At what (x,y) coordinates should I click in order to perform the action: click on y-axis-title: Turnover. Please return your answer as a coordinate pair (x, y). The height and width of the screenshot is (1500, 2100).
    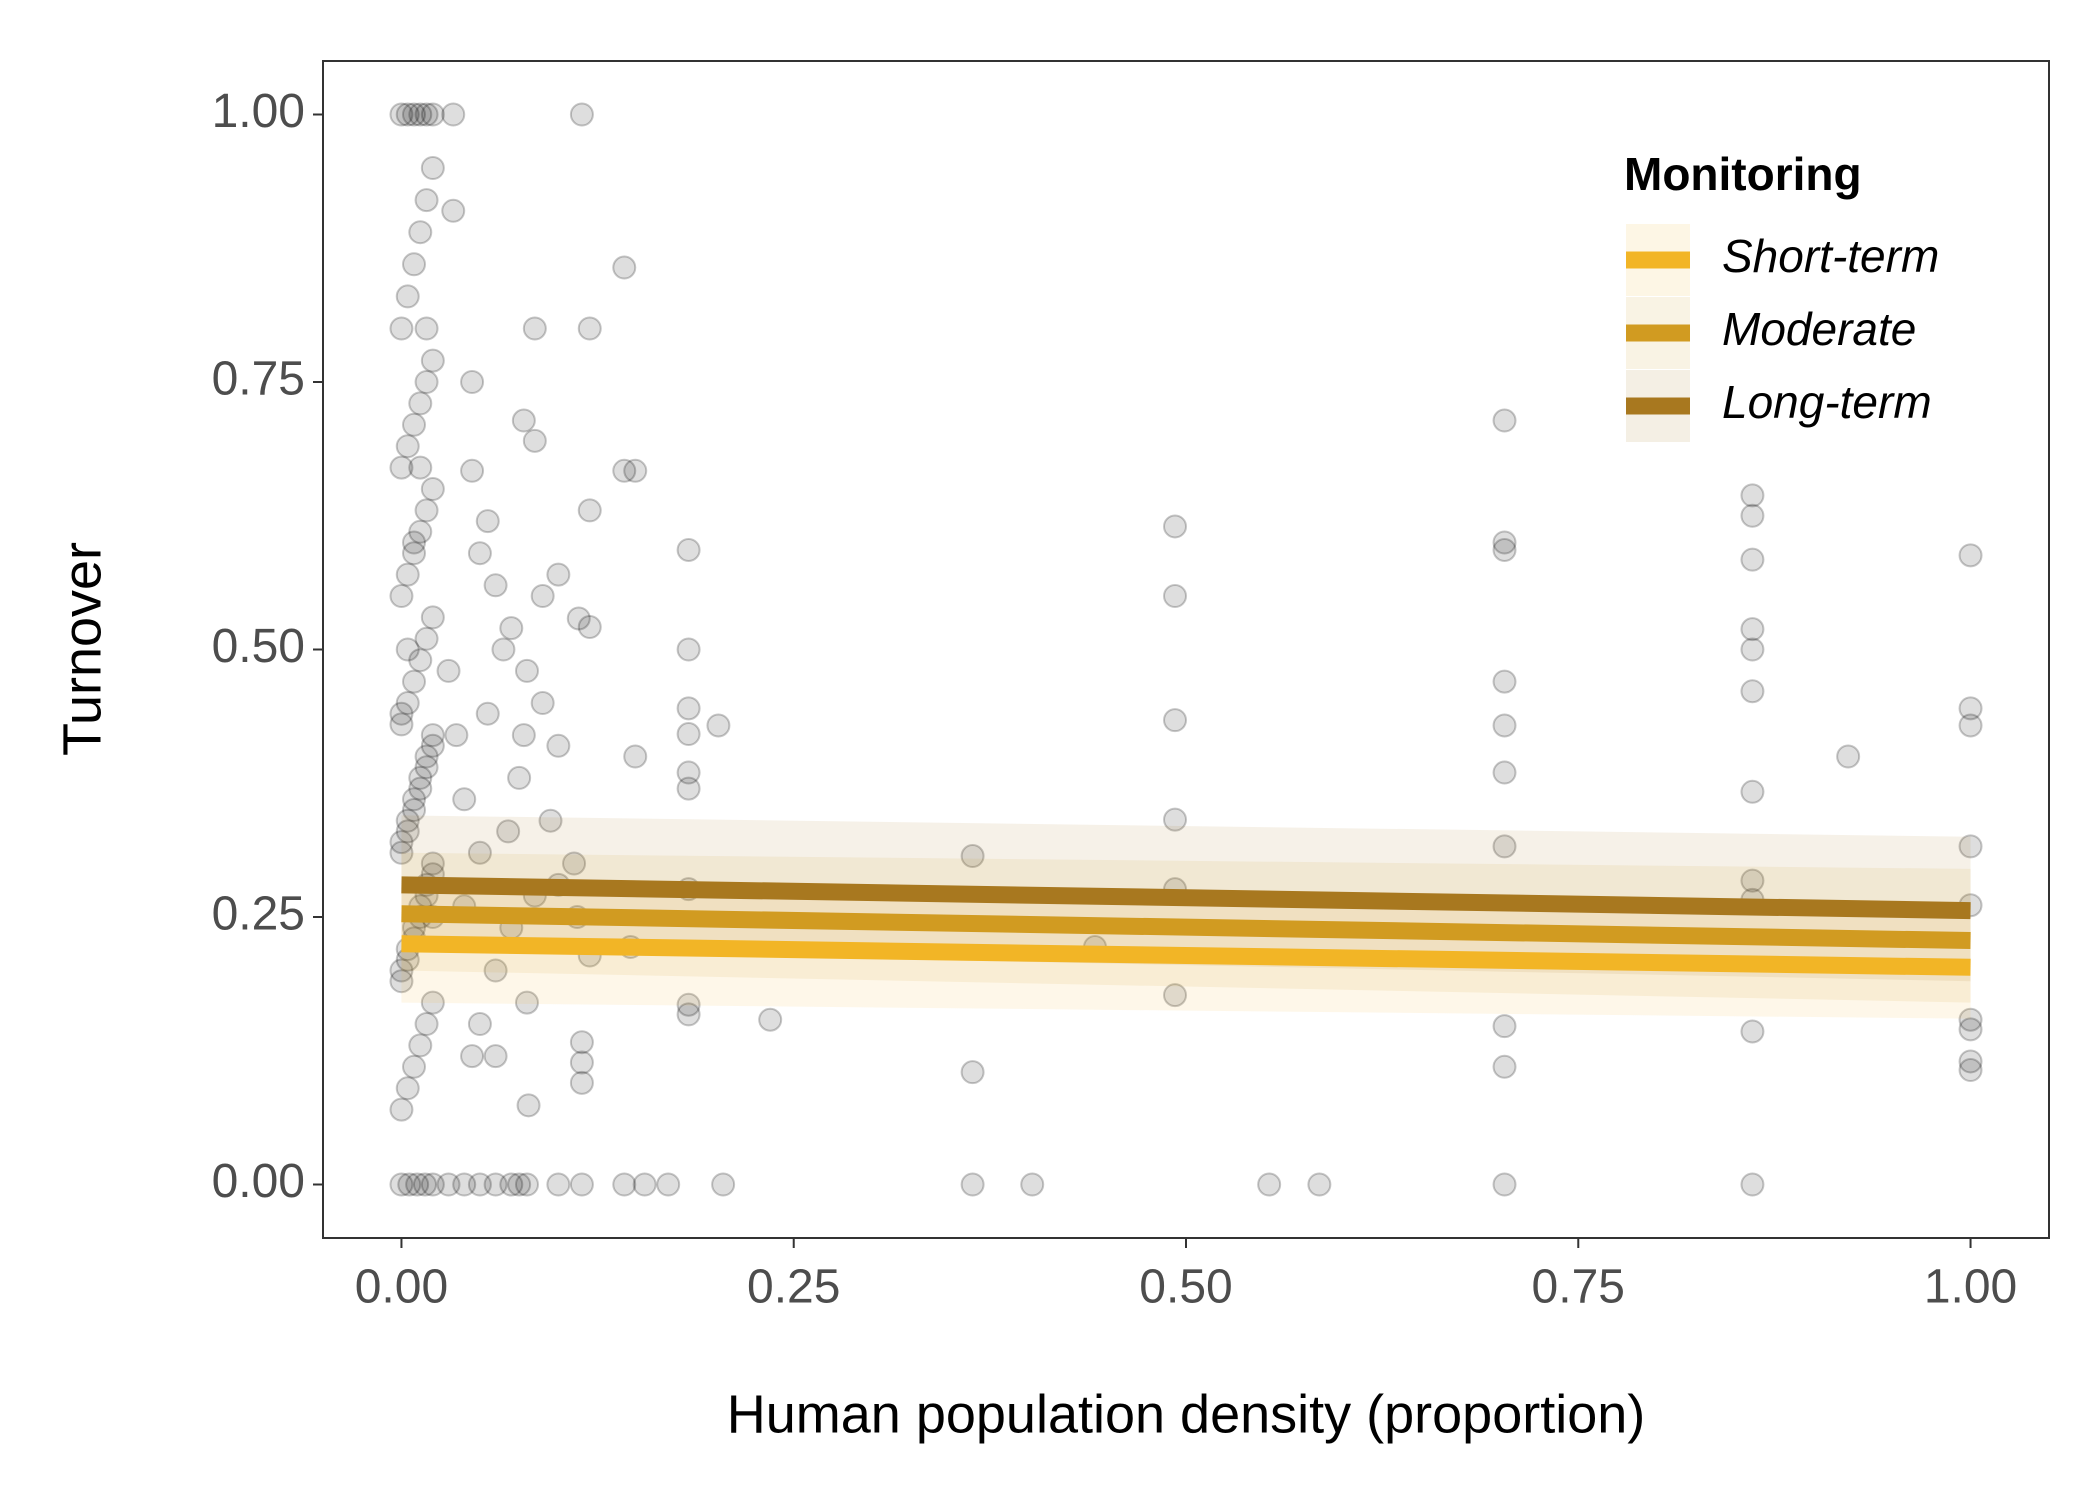
    Looking at the image, I should click on (82, 649).